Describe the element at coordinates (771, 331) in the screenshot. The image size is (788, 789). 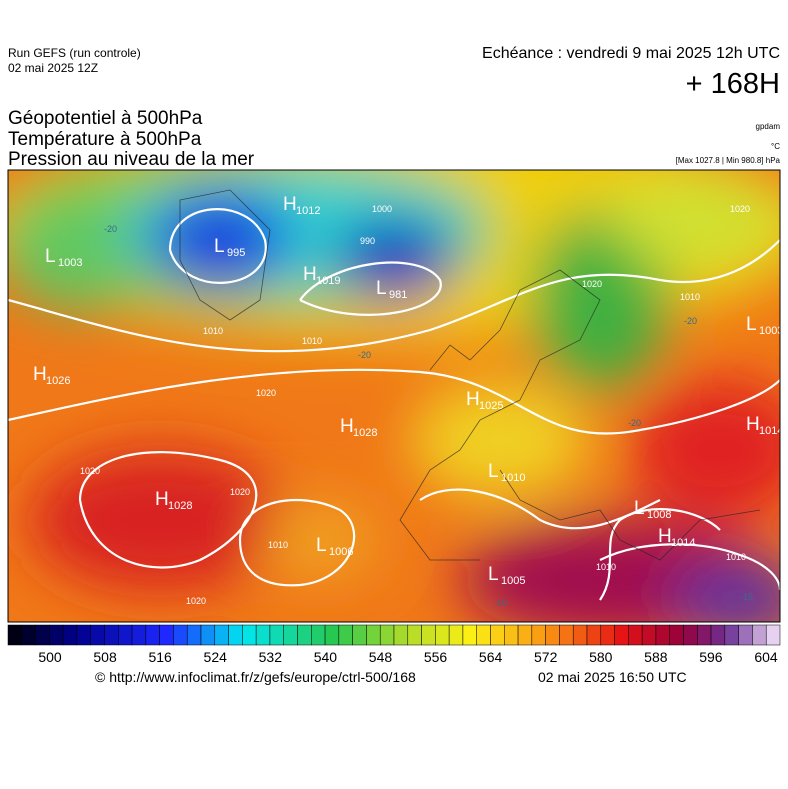
I see `pressure-value: 1003` at that location.